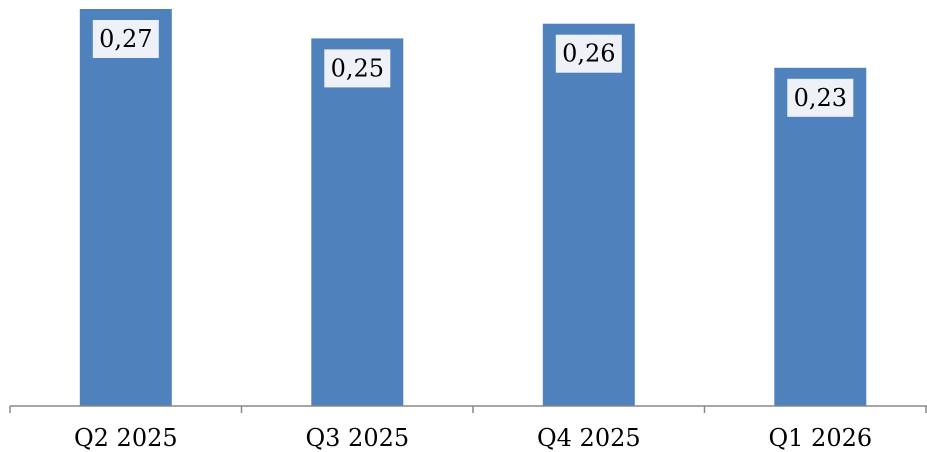 The height and width of the screenshot is (452, 927). Describe the element at coordinates (589, 438) in the screenshot. I see `x-tick-label: Q4 2025` at that location.